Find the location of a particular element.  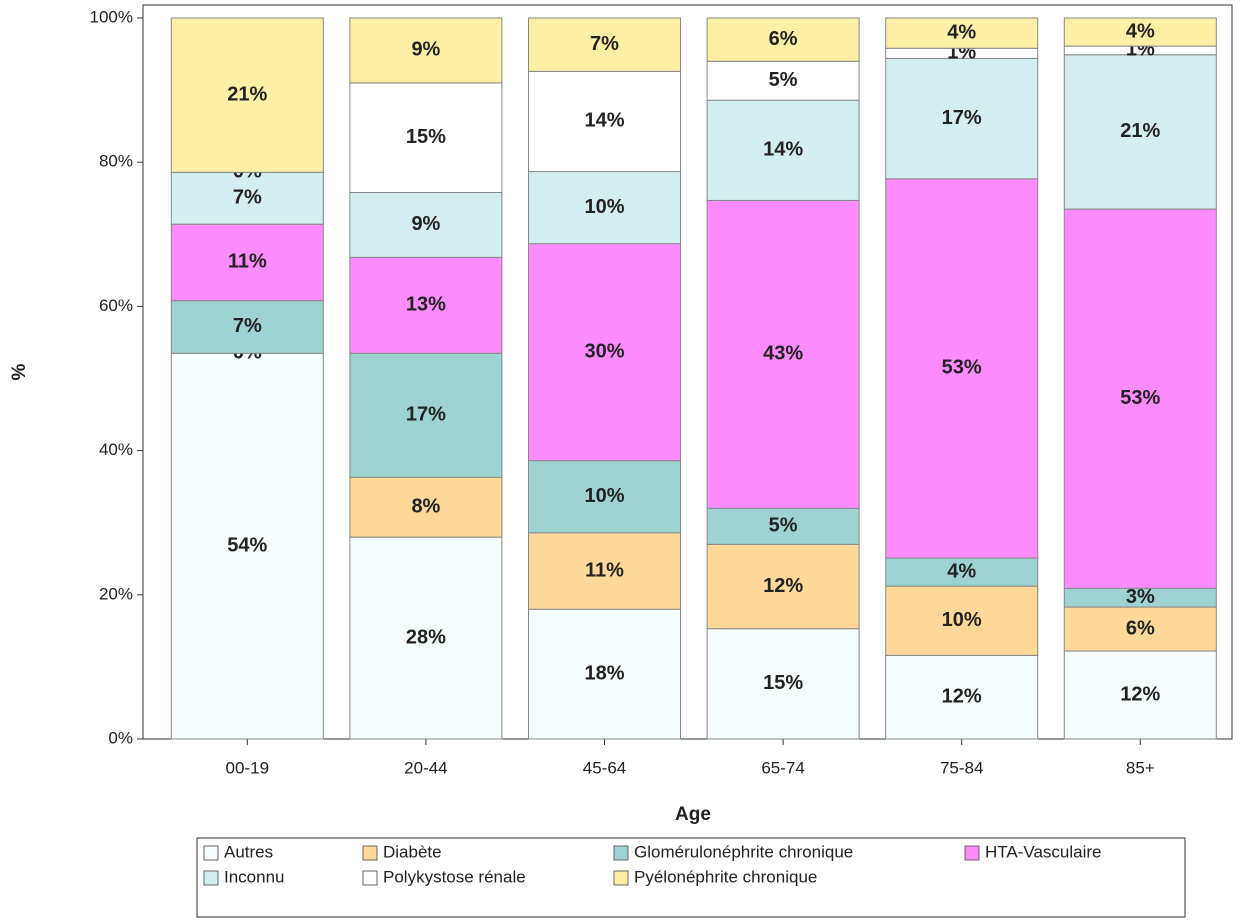

legend-label: Glomérulonéphrite chronique is located at coordinates (743, 851).